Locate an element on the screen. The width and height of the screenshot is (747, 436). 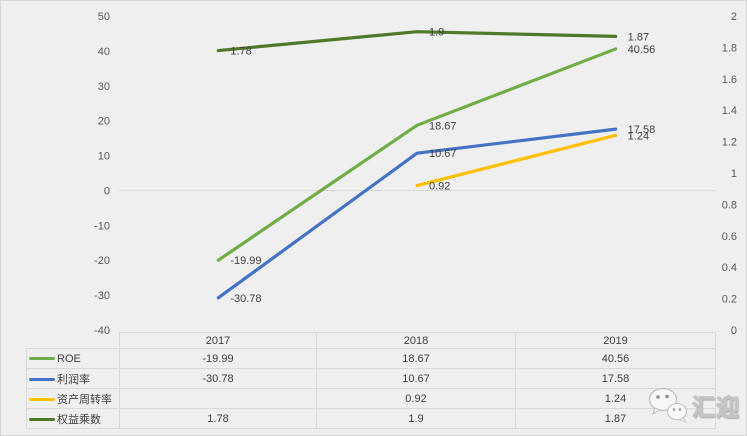
left-axis-tick-label: -10 is located at coordinates (102, 226).